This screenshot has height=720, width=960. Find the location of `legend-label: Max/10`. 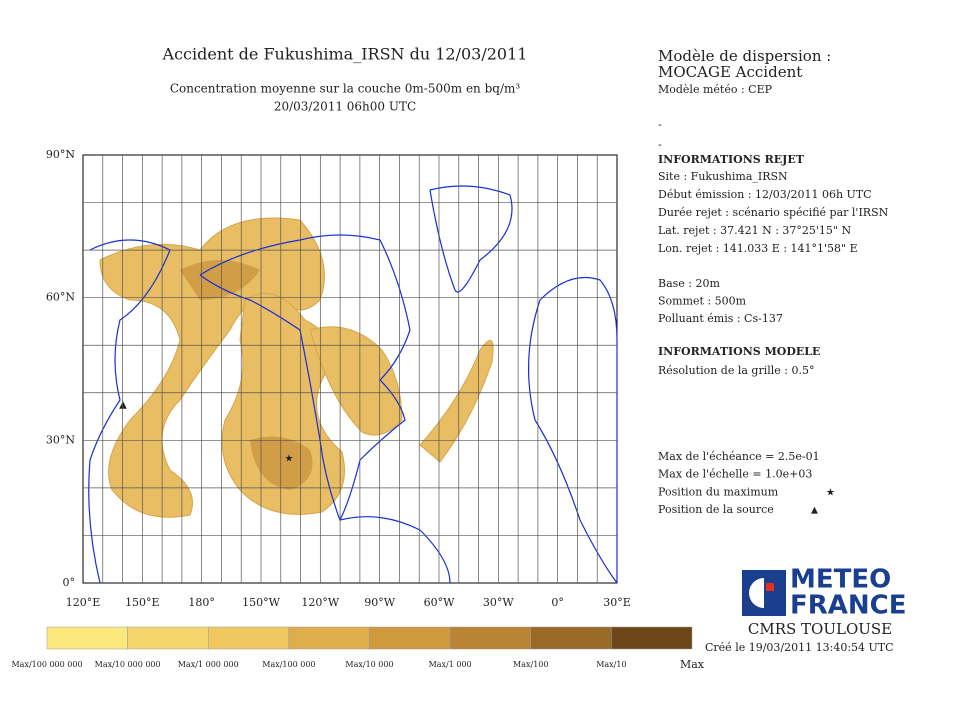

legend-label: Max/10 is located at coordinates (611, 664).